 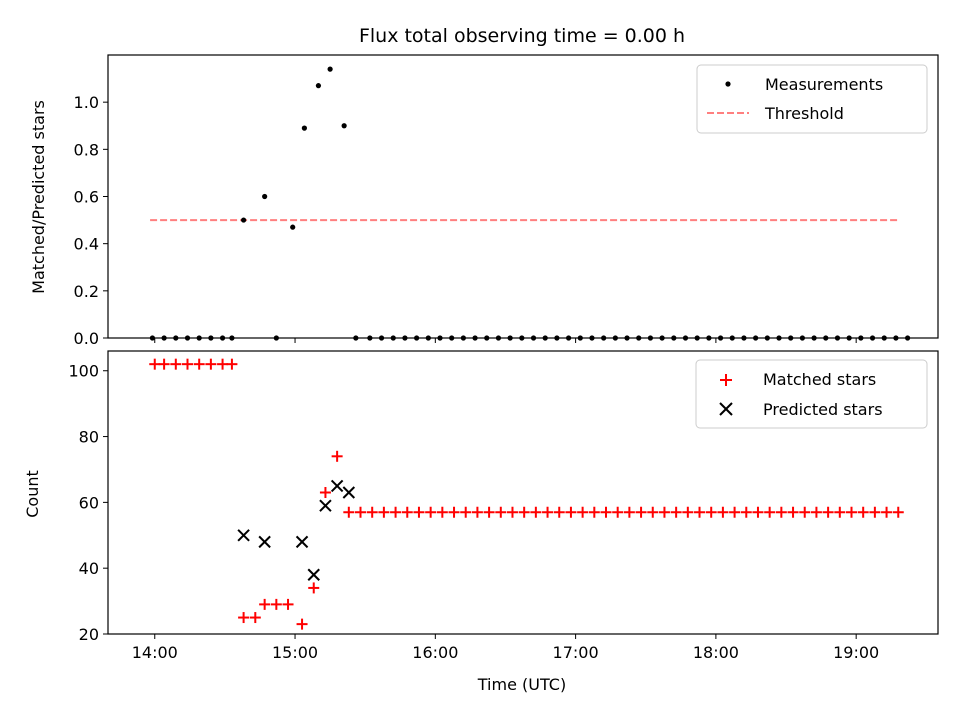 I want to click on x-axis-label: Time (UTC), so click(x=521, y=684).